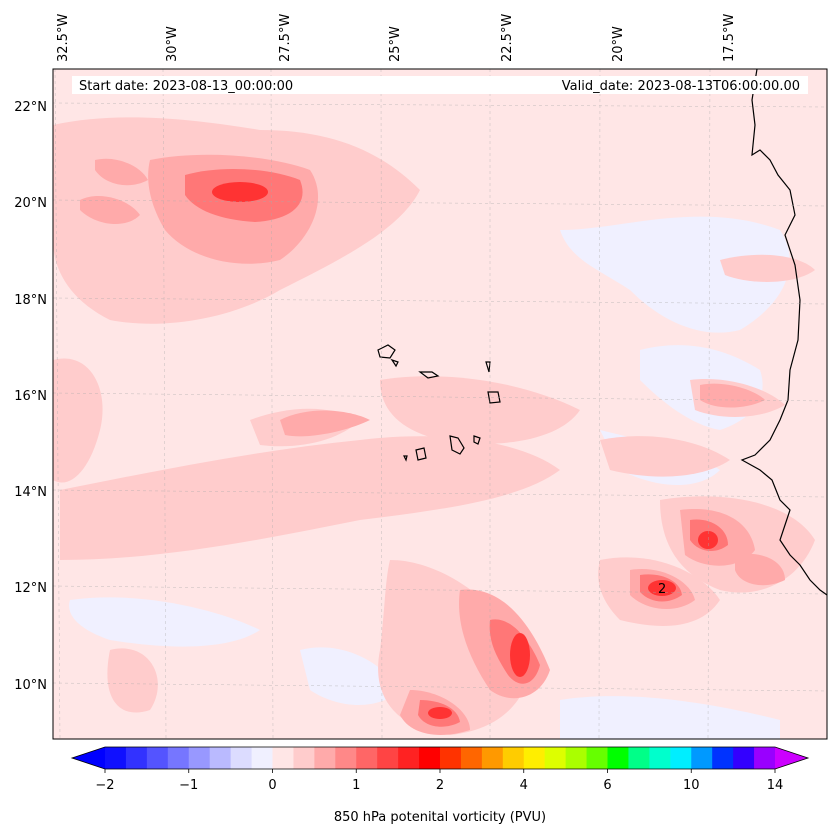 The height and width of the screenshot is (836, 837). What do you see at coordinates (356, 785) in the screenshot?
I see `colorbar-tick-label: 1` at bounding box center [356, 785].